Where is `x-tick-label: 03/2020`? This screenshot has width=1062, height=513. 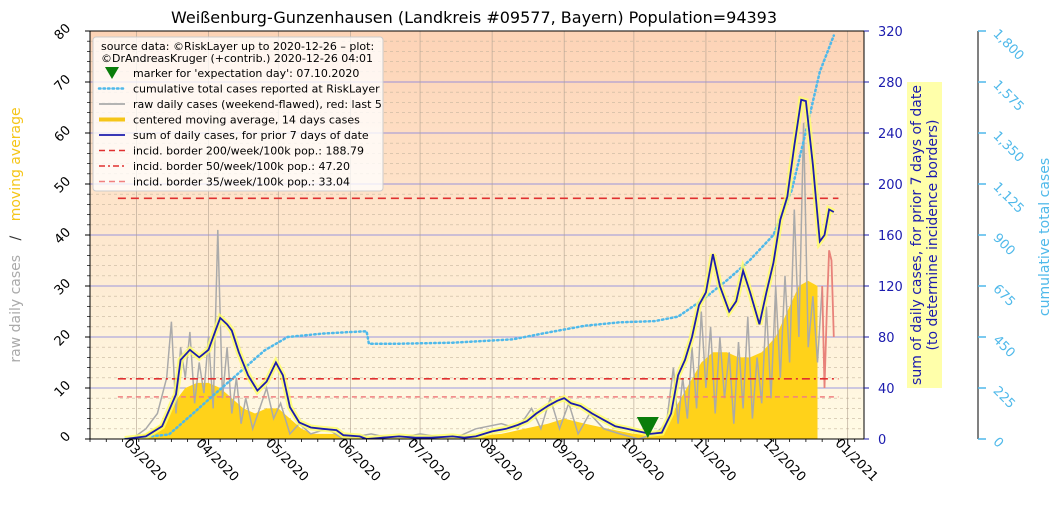 x-tick-label: 03/2020 is located at coordinates (145, 460).